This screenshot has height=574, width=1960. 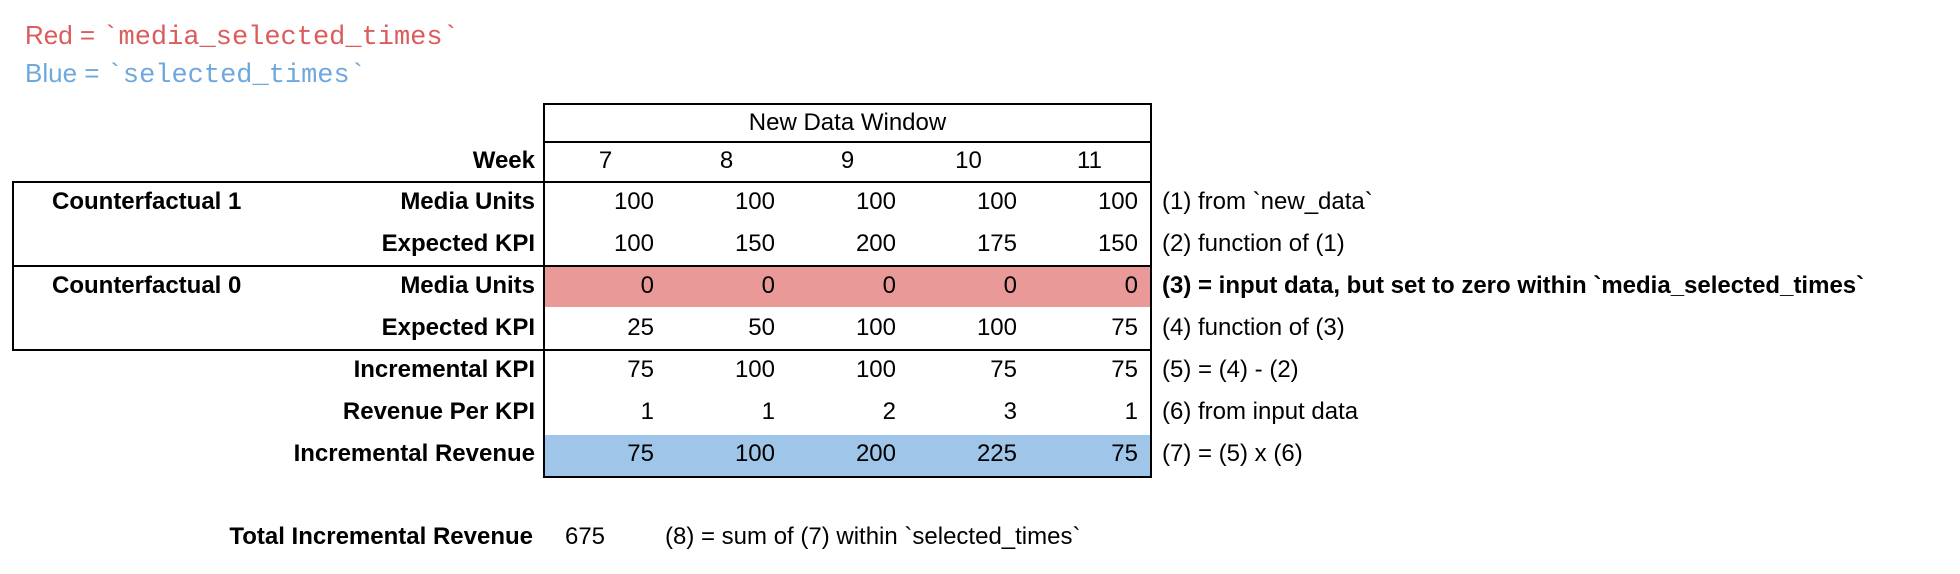 I want to click on value-cell: 175, so click(x=996, y=243).